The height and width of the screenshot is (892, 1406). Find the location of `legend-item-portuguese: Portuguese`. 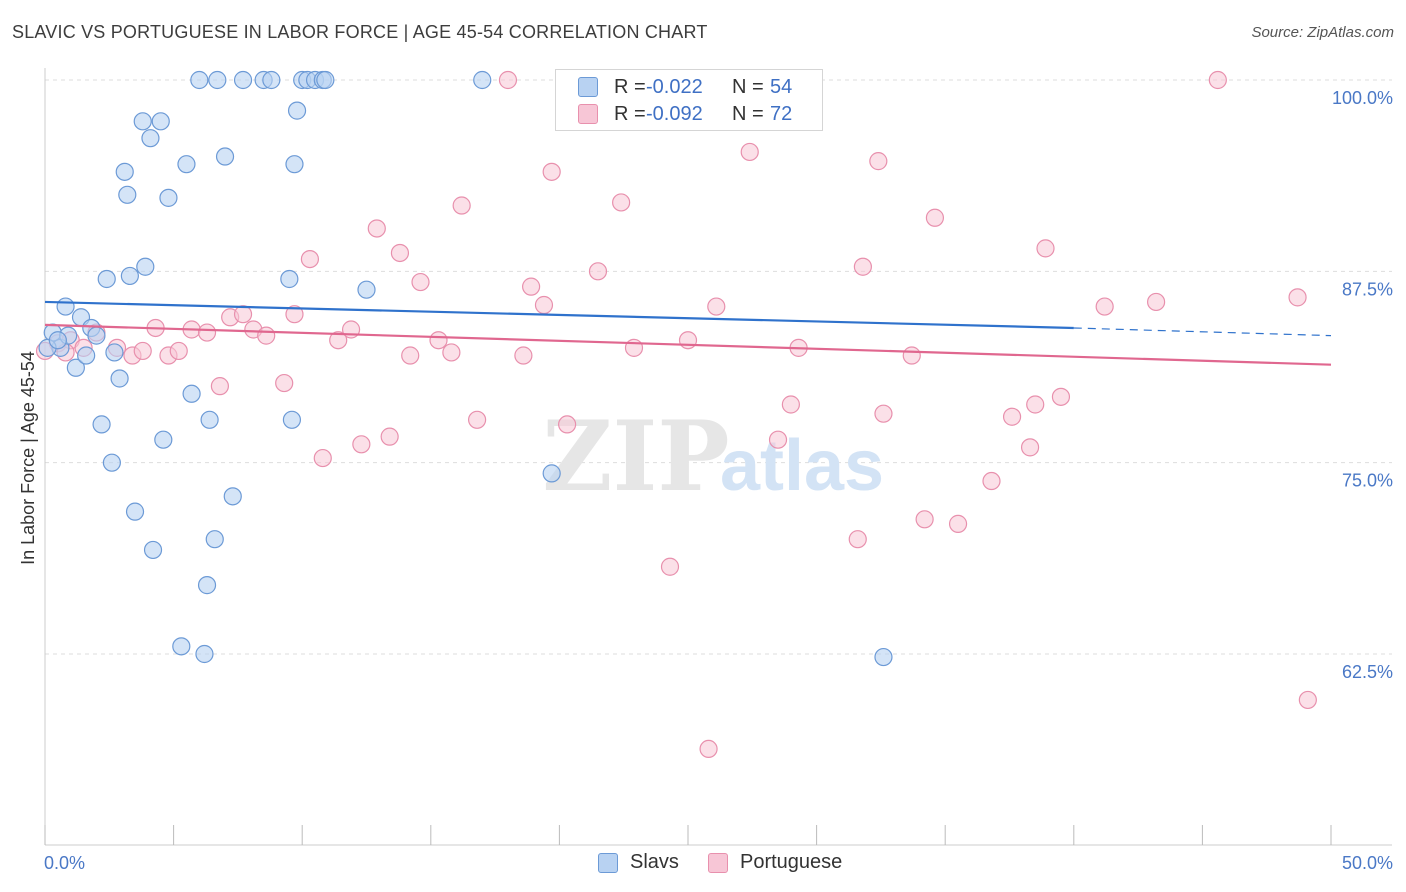

legend-item-portuguese: Portuguese is located at coordinates (775, 862).